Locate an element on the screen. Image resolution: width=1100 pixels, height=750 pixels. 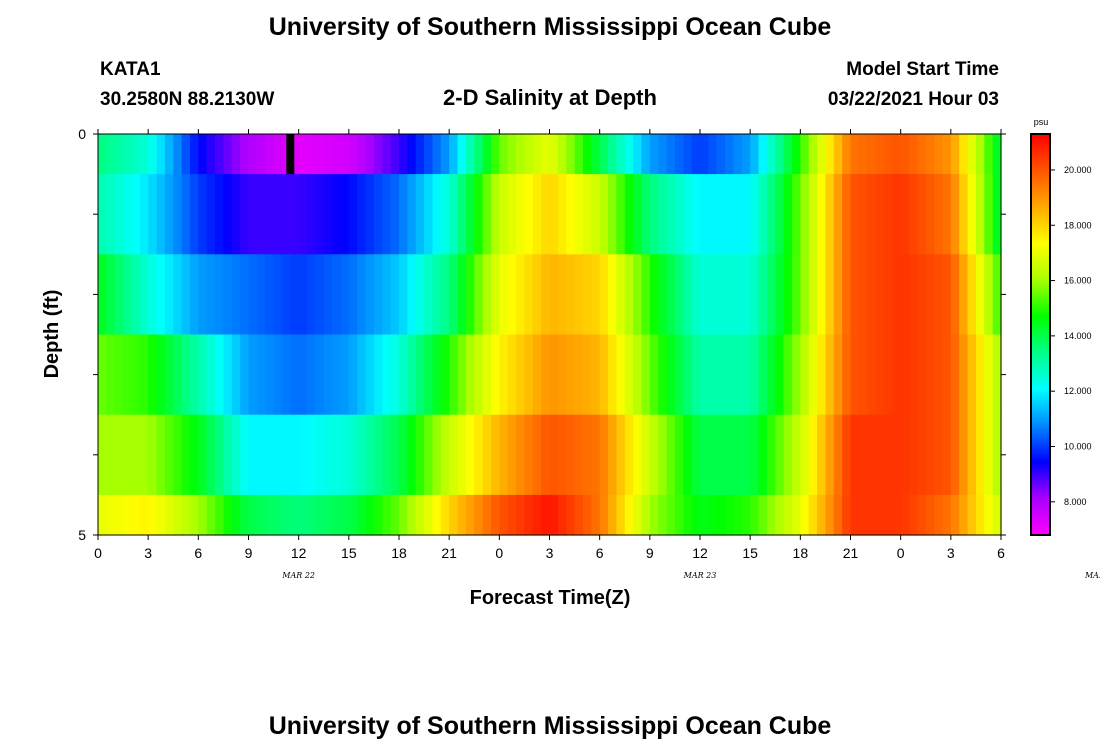
x-tick-label: 18 is located at coordinates (399, 553).